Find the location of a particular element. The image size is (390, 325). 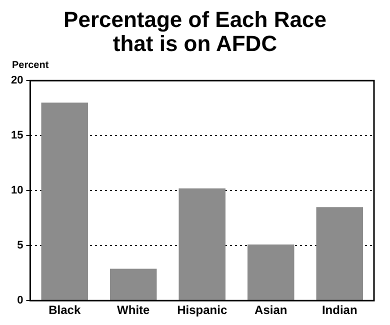

y-tick-label: 20 is located at coordinates (17, 80).